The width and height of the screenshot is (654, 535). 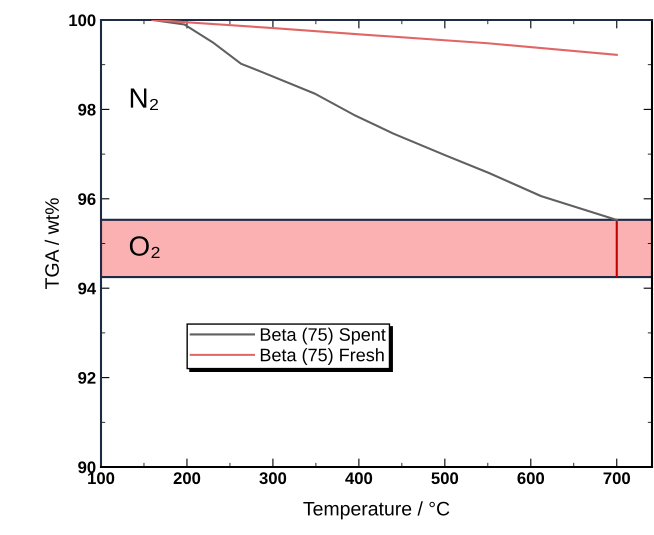 What do you see at coordinates (87, 288) in the screenshot?
I see `y-tick-label: 94` at bounding box center [87, 288].